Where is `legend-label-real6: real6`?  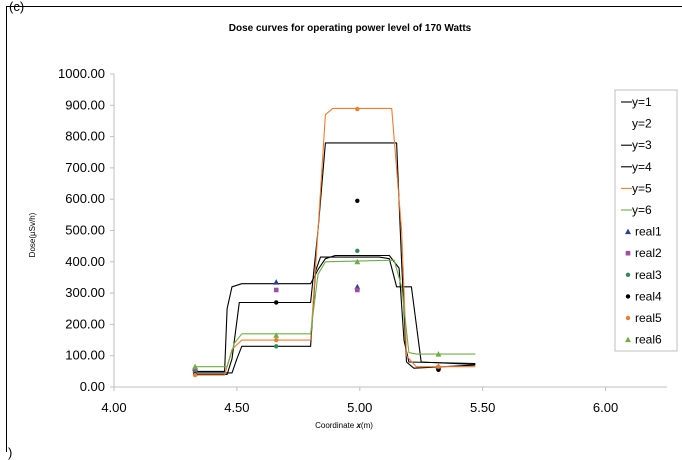 legend-label-real6: real6 is located at coordinates (648, 340).